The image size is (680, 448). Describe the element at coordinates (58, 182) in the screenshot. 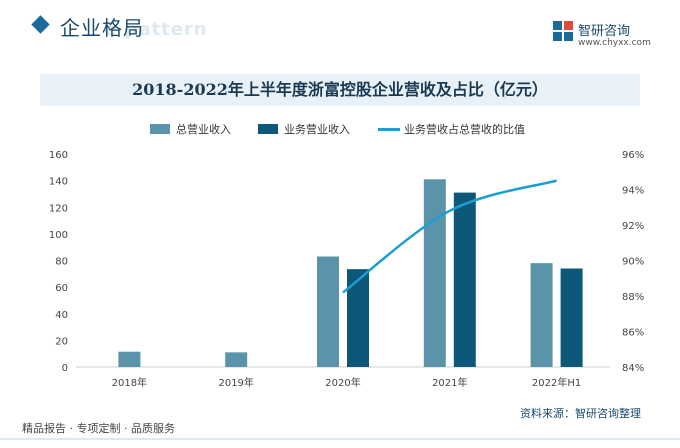

I see `y-tick-label: 140` at that location.